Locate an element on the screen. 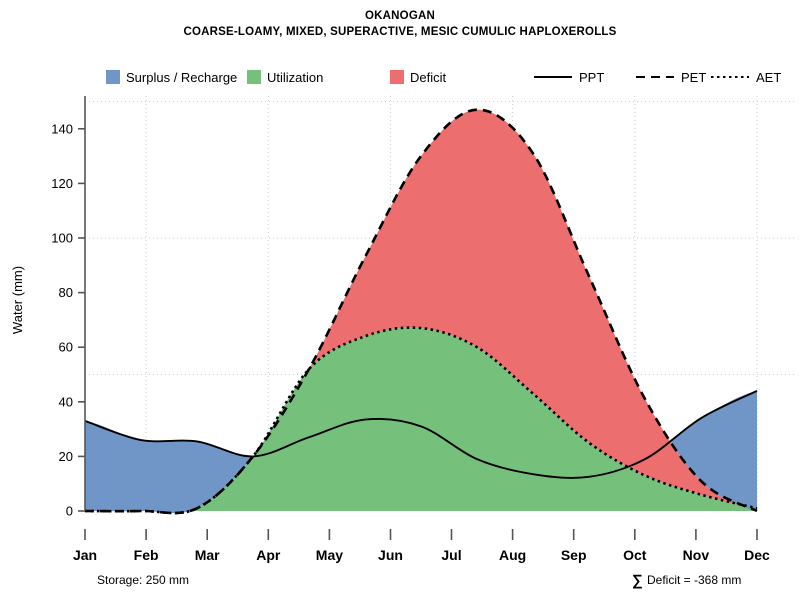 This screenshot has height=605, width=800. x-axis-month-labels: Jan Feb Mar Apr May Jun Jul Aug Sep Oct Nov Dec is located at coordinates (421, 555).